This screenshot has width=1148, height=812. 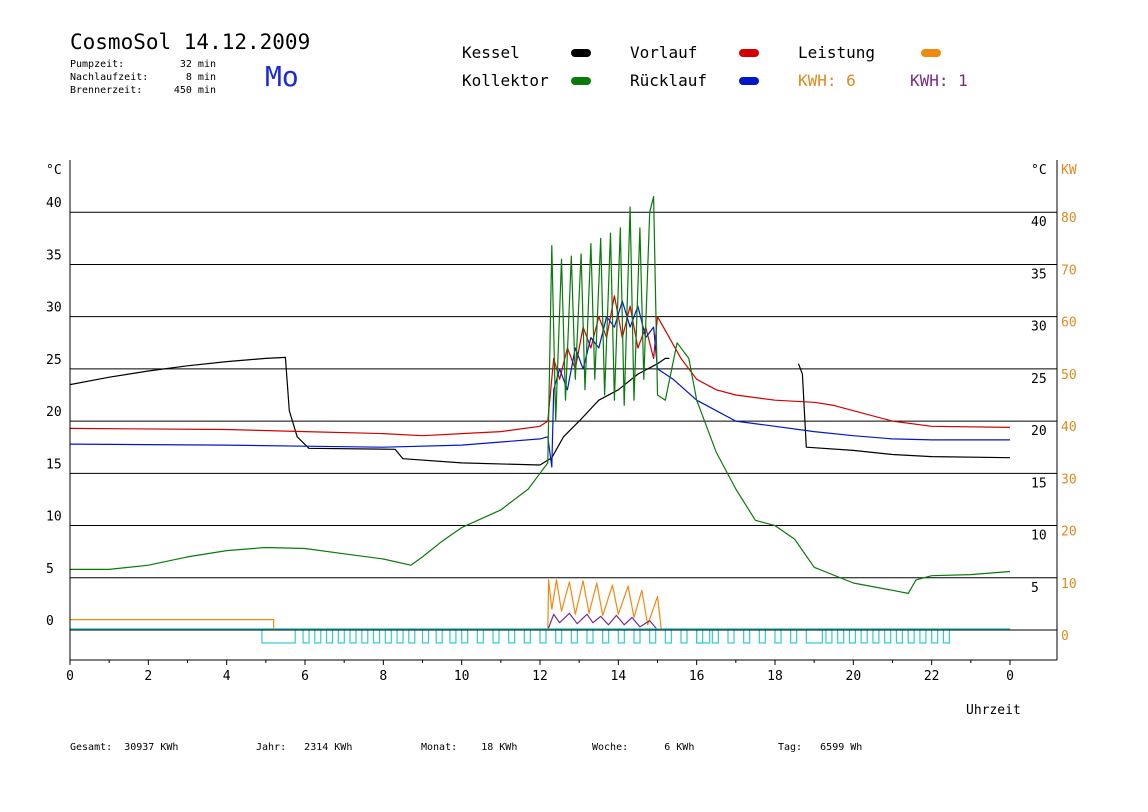 I want to click on legend-leistung-swatch, so click(x=931, y=53).